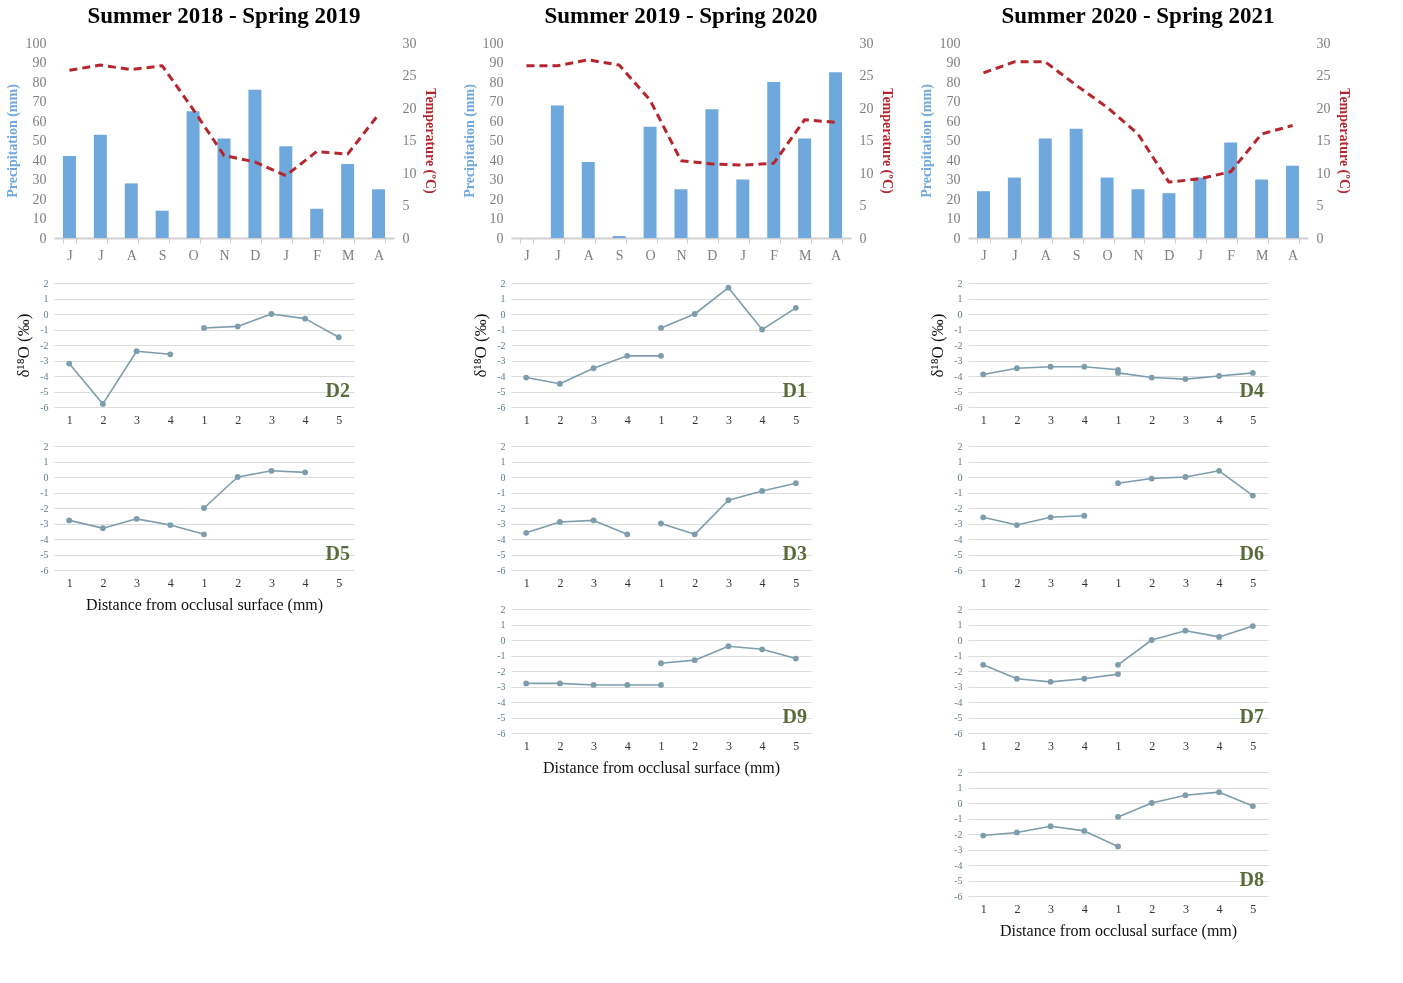 This screenshot has width=1403, height=983. I want to click on y2-tick-label: 30, so click(866, 43).